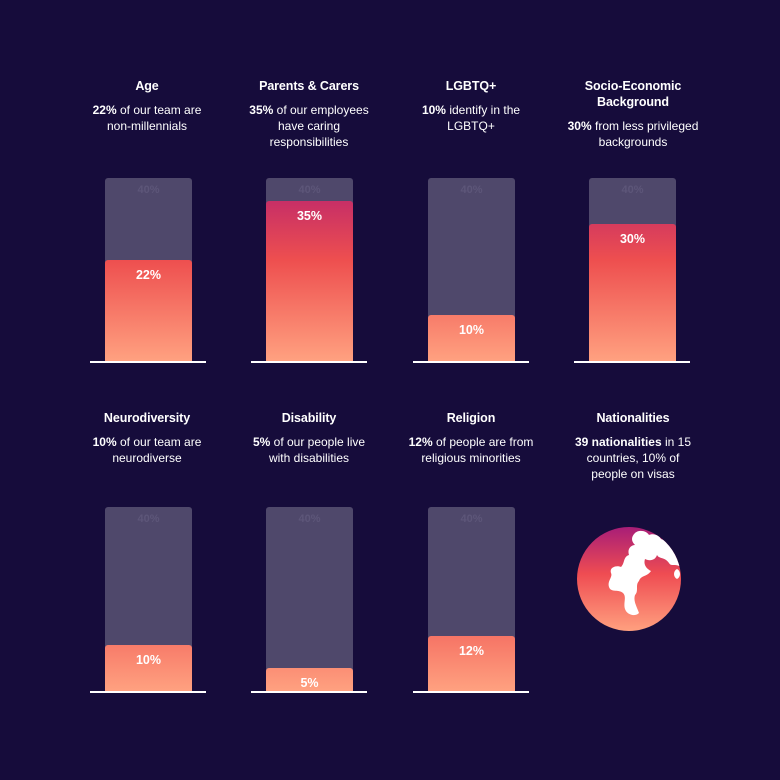 This screenshot has height=780, width=780. Describe the element at coordinates (471, 86) in the screenshot. I see `panel-title: LGBTQ+` at that location.